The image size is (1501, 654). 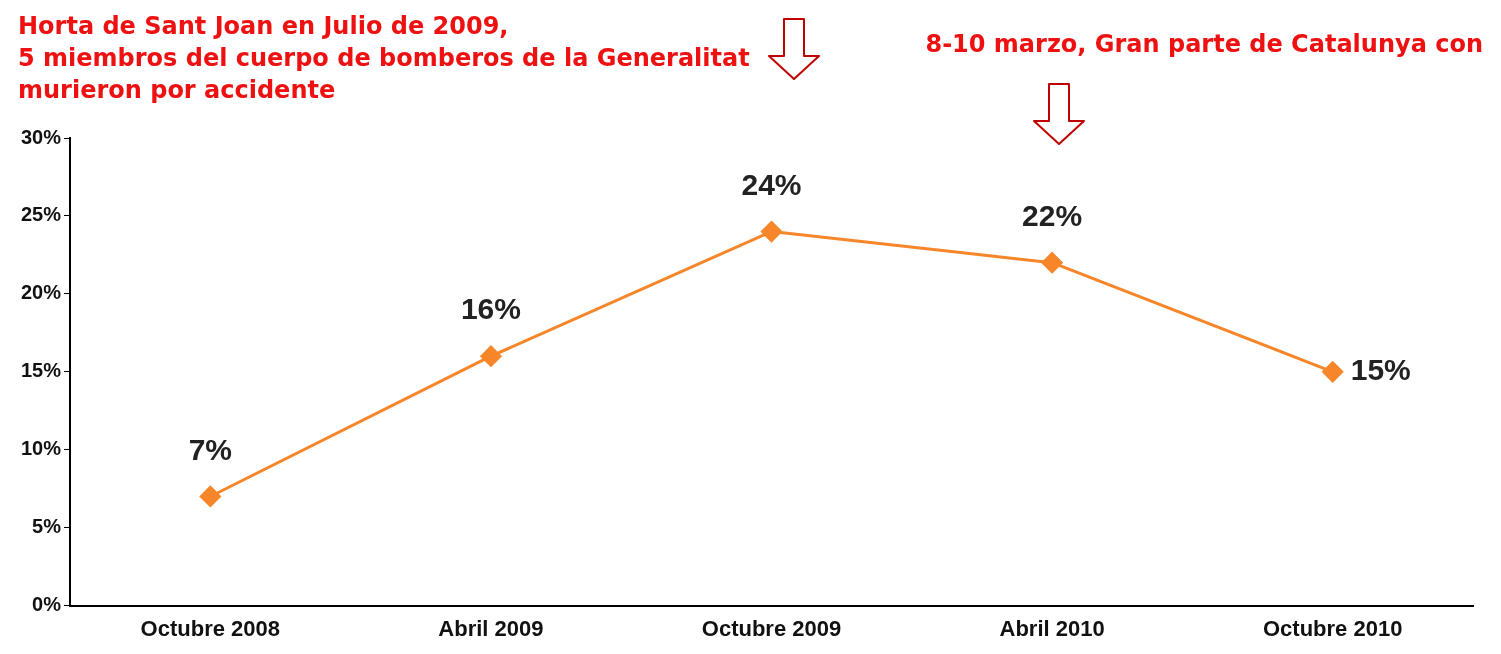 What do you see at coordinates (210, 449) in the screenshot?
I see `data-label: 7%` at bounding box center [210, 449].